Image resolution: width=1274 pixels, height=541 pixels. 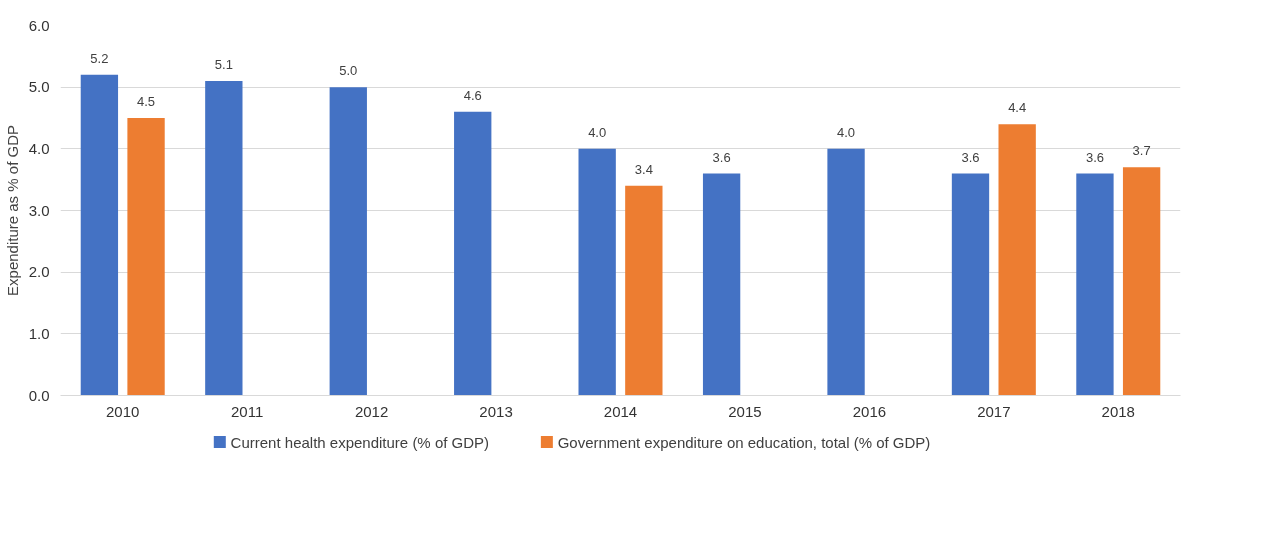 I want to click on x-tick-label: 2014, so click(x=620, y=411).